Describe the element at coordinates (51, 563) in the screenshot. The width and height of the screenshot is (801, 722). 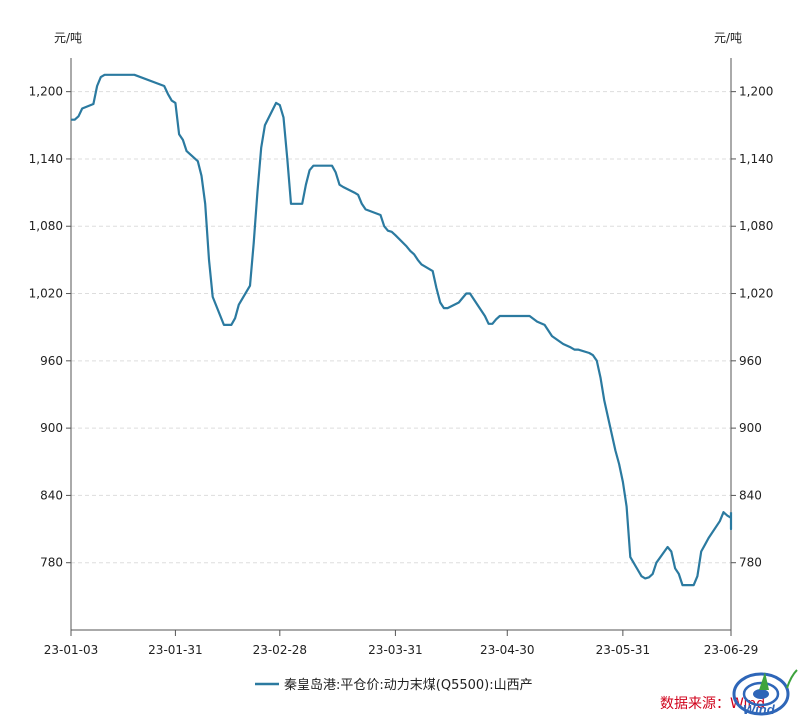
I see `y-tick-label-left: 780` at that location.